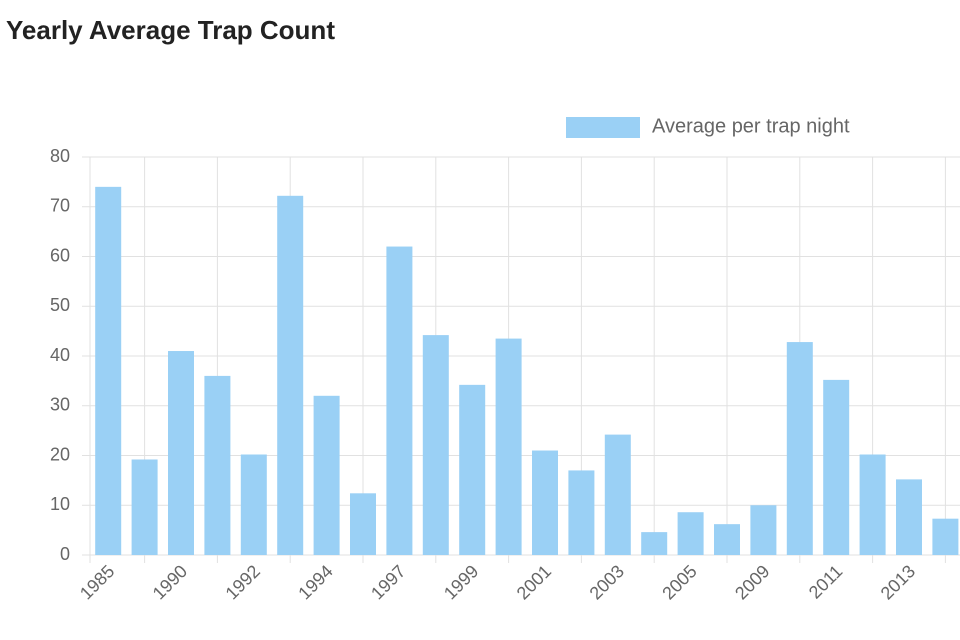  Describe the element at coordinates (60, 156) in the screenshot. I see `y-tick-label: 80` at that location.